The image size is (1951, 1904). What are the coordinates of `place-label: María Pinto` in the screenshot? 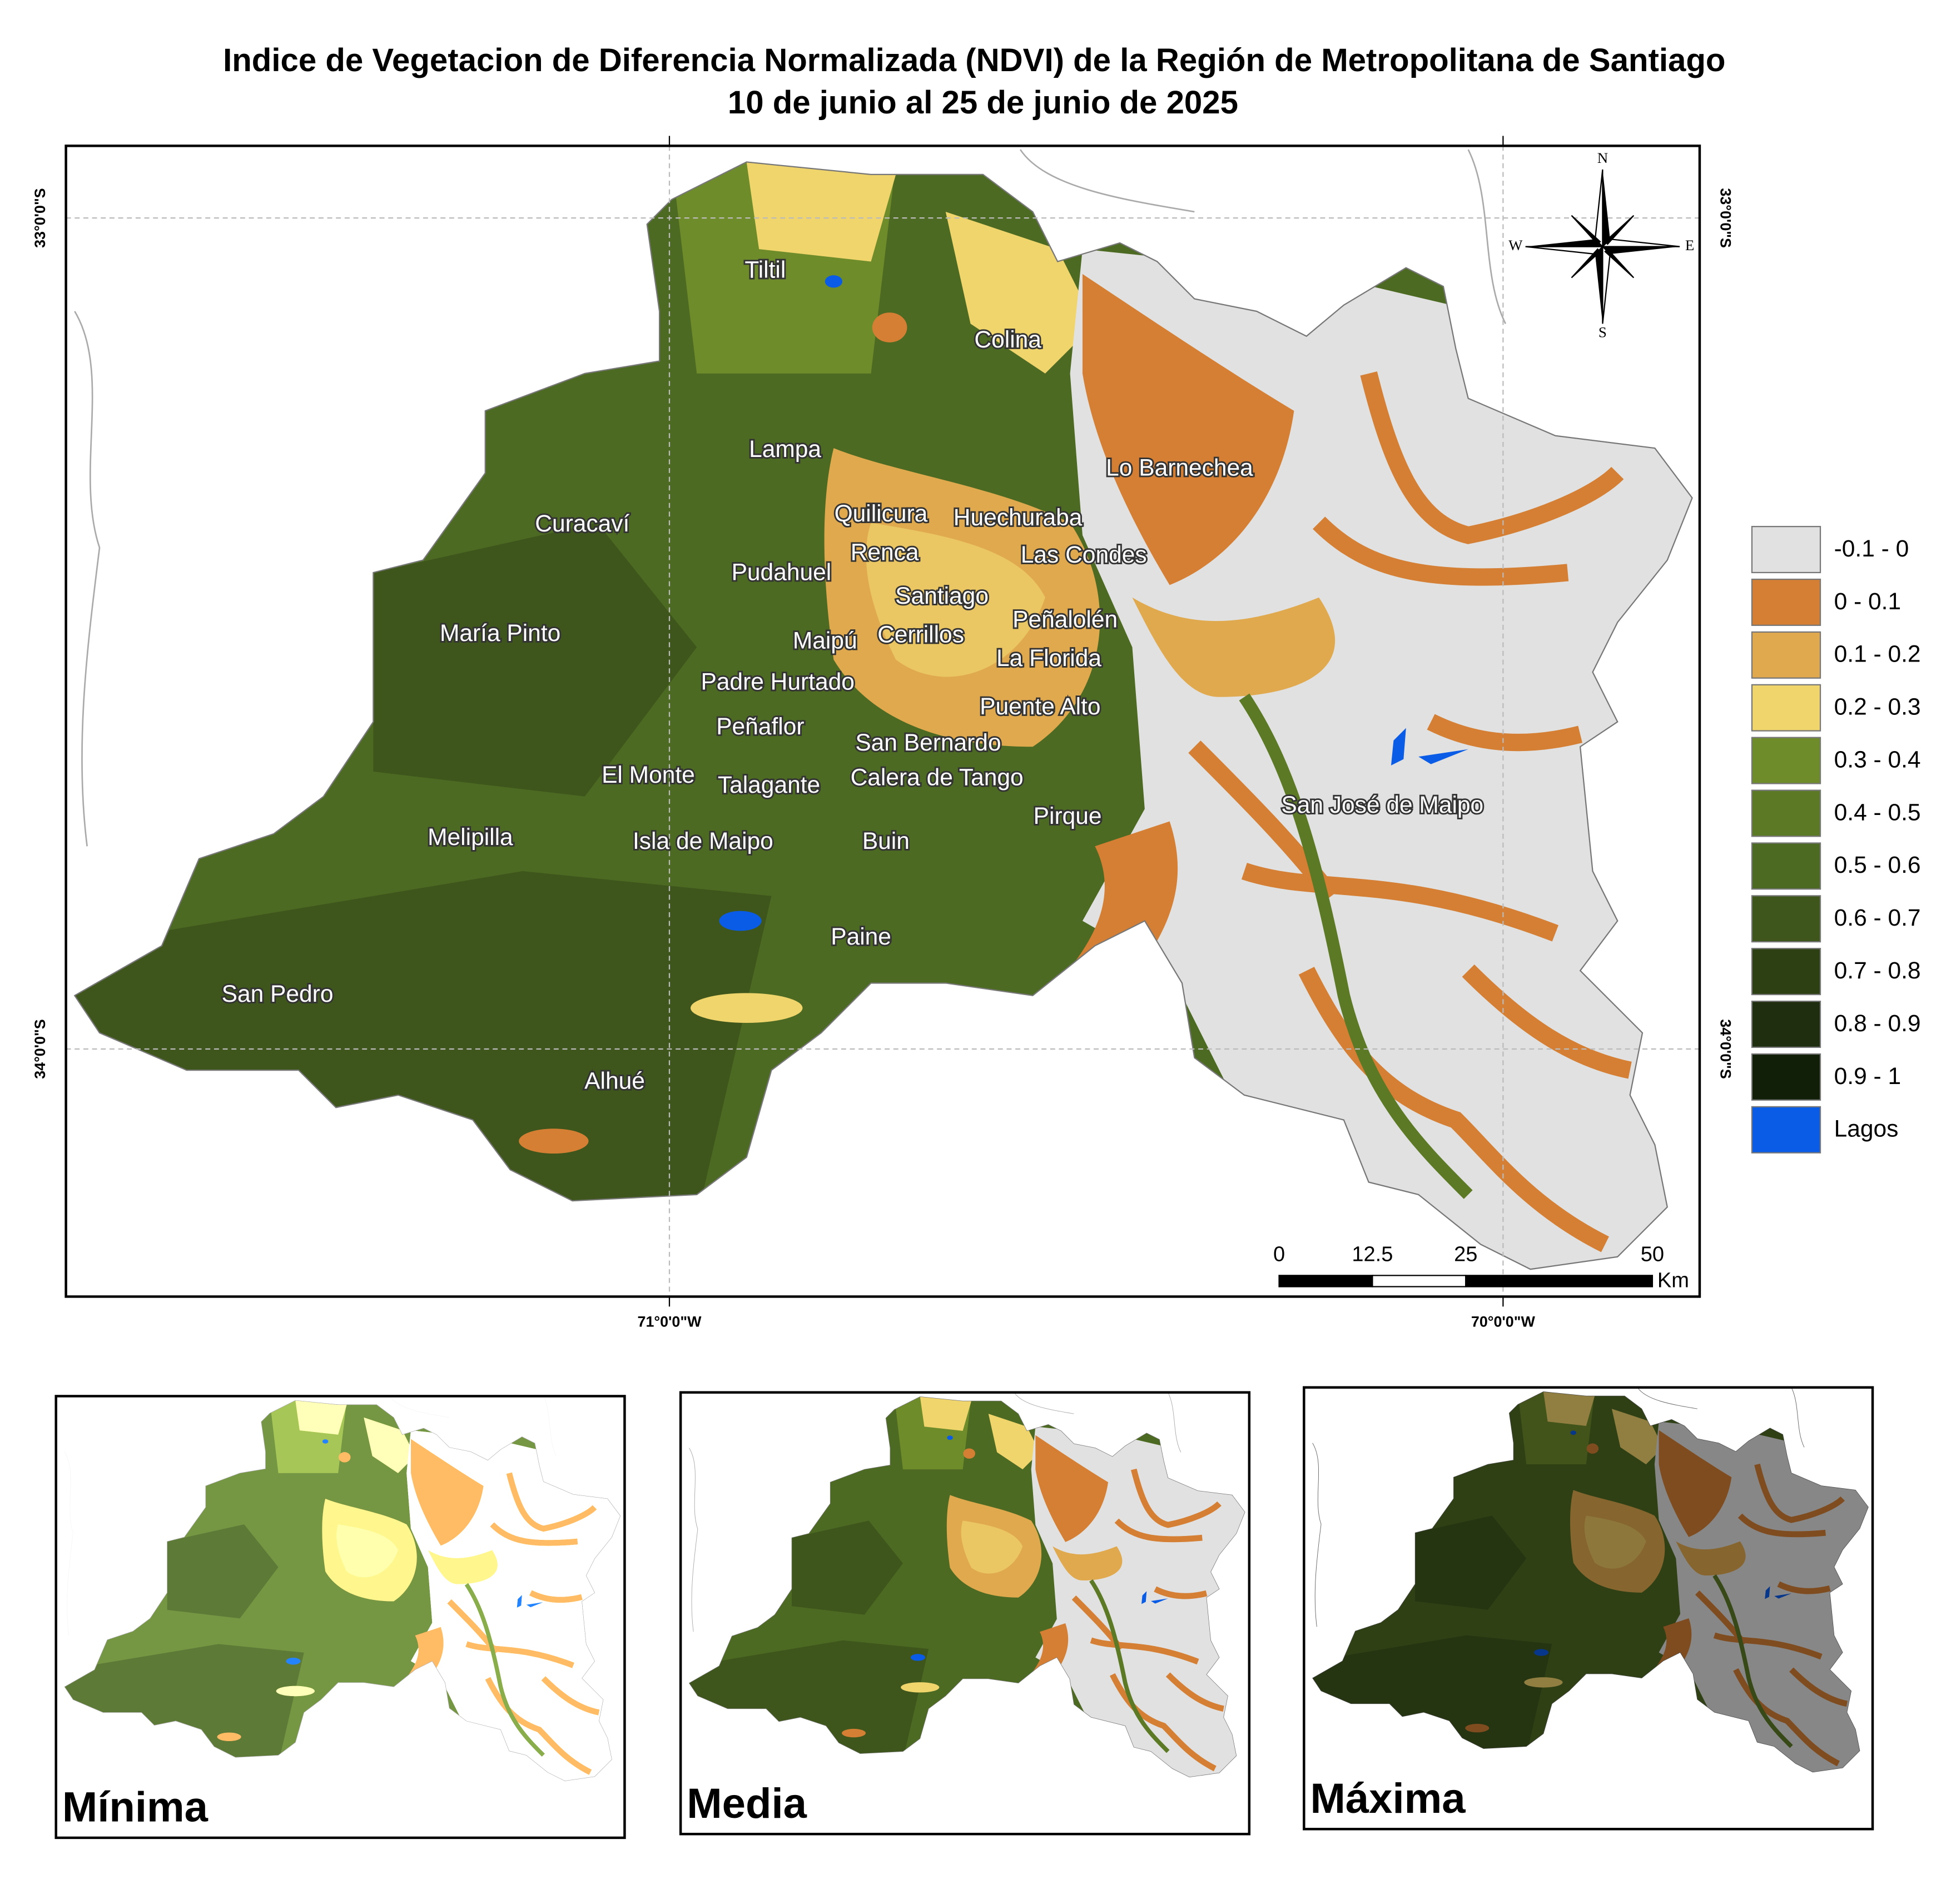 It's located at (500, 633).